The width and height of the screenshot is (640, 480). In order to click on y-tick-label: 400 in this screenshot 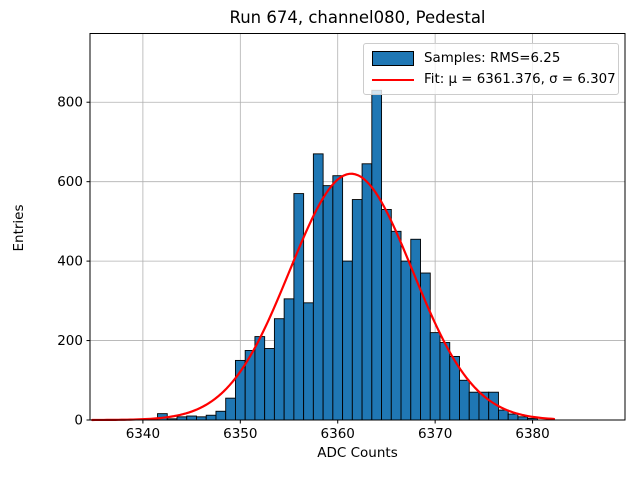, I will do `click(70, 262)`.